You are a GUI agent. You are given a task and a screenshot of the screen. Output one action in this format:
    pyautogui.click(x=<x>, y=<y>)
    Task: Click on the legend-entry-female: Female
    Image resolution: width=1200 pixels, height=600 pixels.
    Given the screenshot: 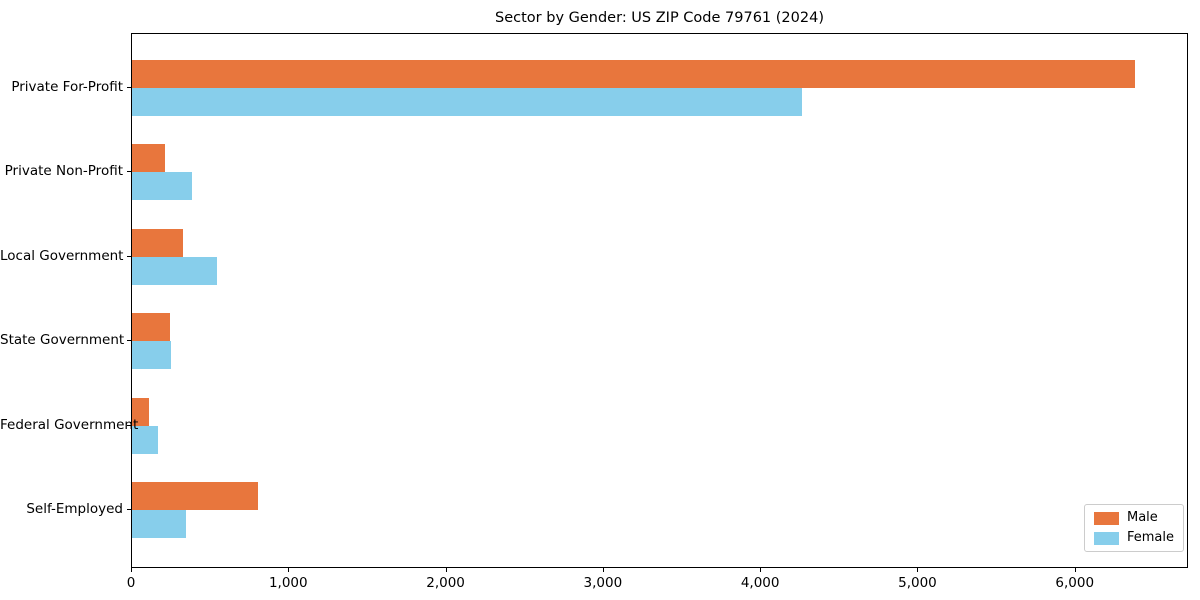 What is the action you would take?
    pyautogui.click(x=1133, y=537)
    